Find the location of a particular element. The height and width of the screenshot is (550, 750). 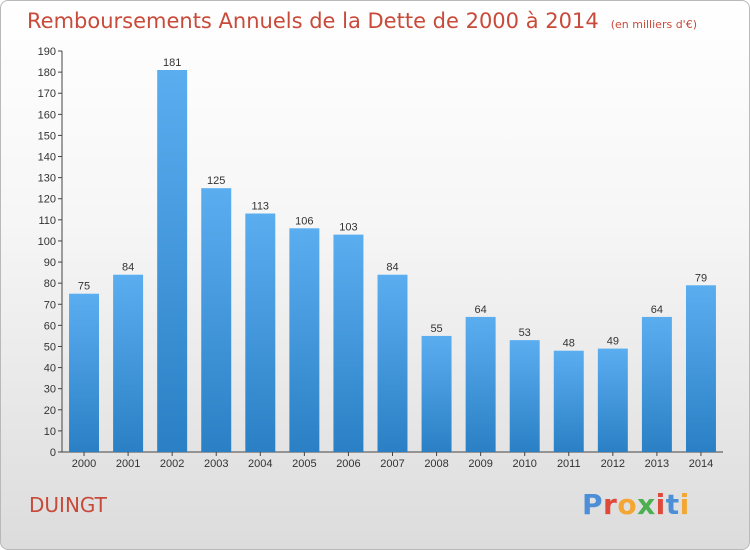

logo-letter: P is located at coordinates (593, 504).